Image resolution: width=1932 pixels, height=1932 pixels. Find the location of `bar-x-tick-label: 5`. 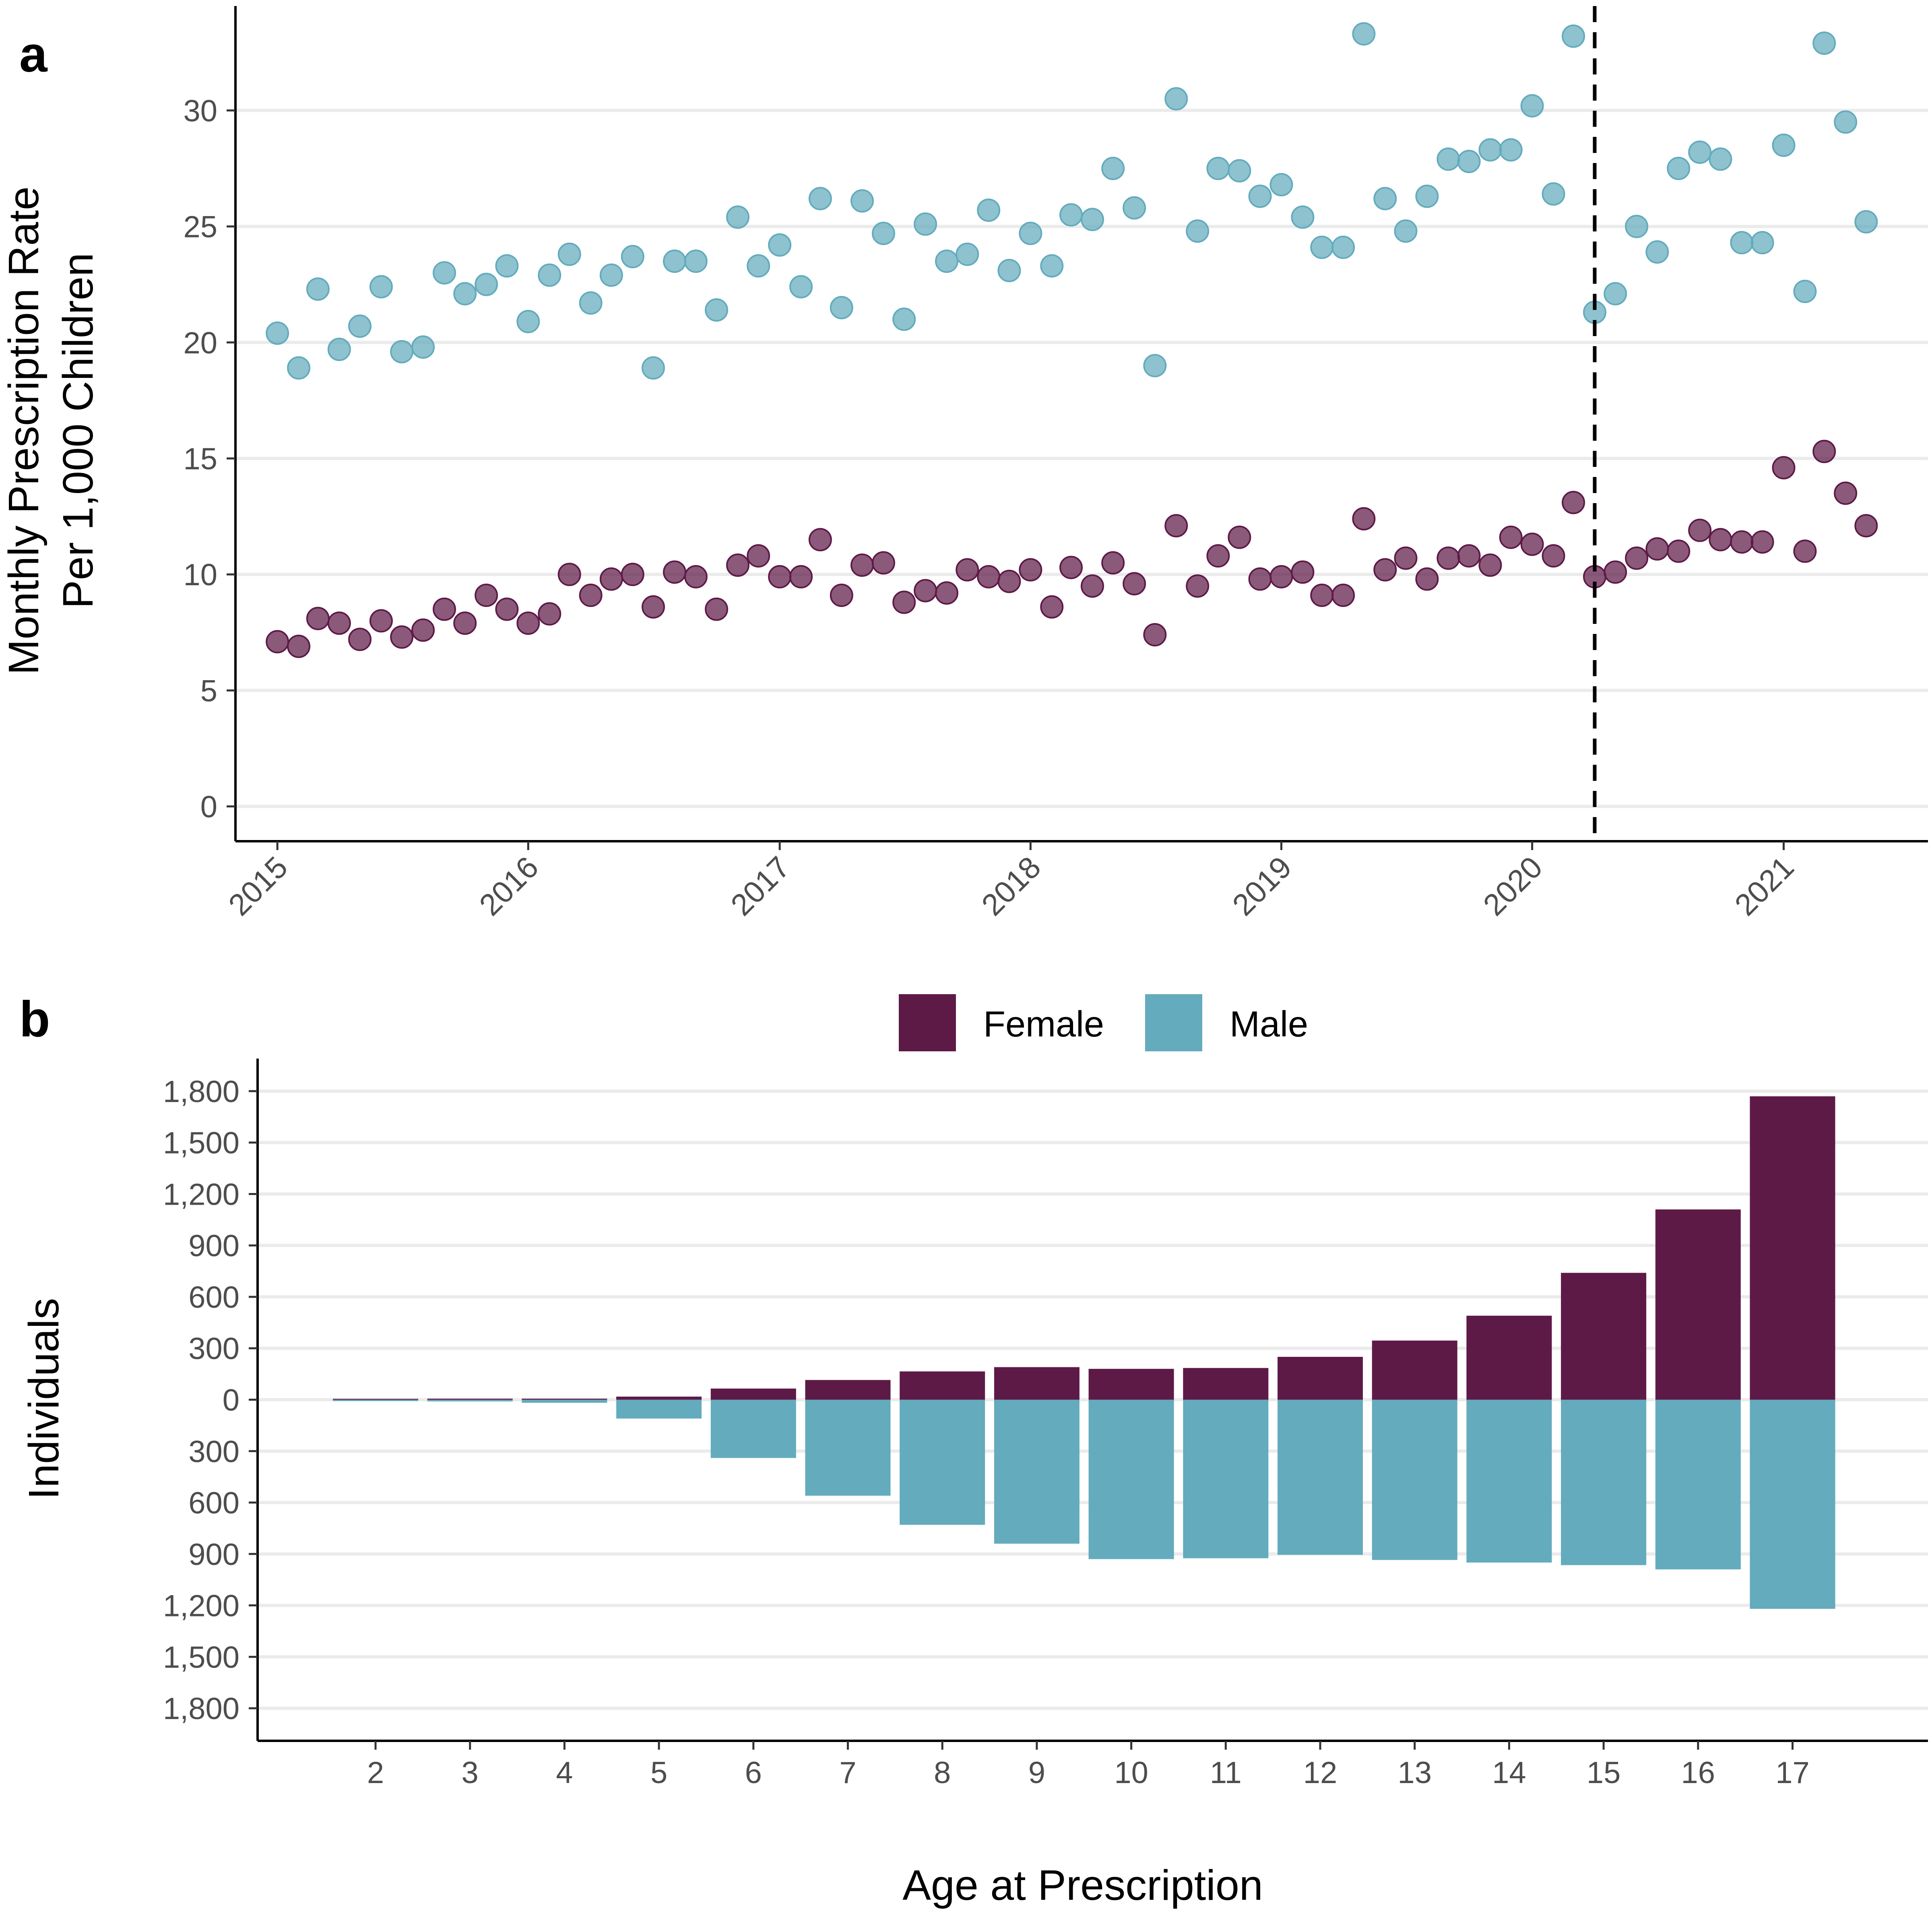

bar-x-tick-label: 5 is located at coordinates (658, 1773).